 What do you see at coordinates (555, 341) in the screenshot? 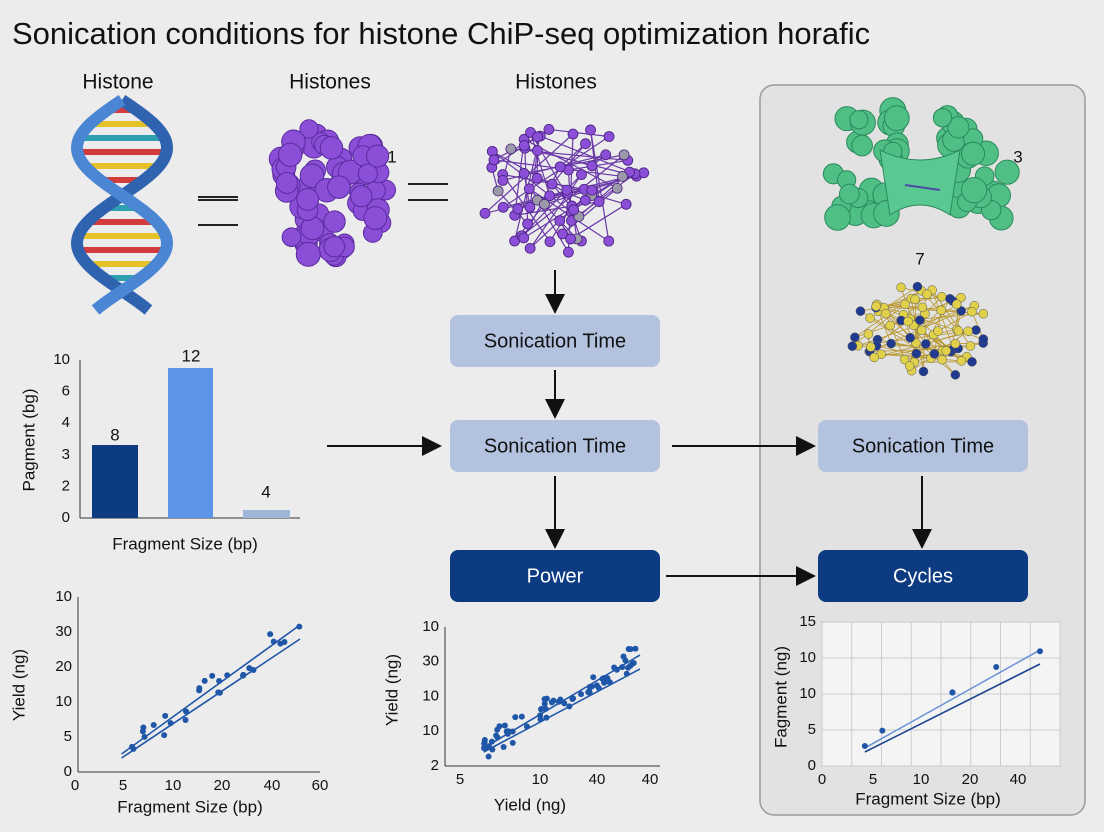
I see `step-label: Sonication Time` at bounding box center [555, 341].